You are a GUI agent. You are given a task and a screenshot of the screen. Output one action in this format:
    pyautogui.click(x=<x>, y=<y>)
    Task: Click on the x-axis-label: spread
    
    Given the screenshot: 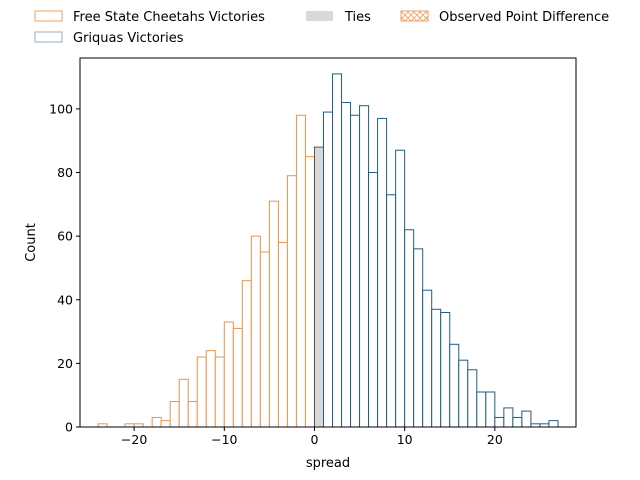 What is the action you would take?
    pyautogui.click(x=328, y=463)
    